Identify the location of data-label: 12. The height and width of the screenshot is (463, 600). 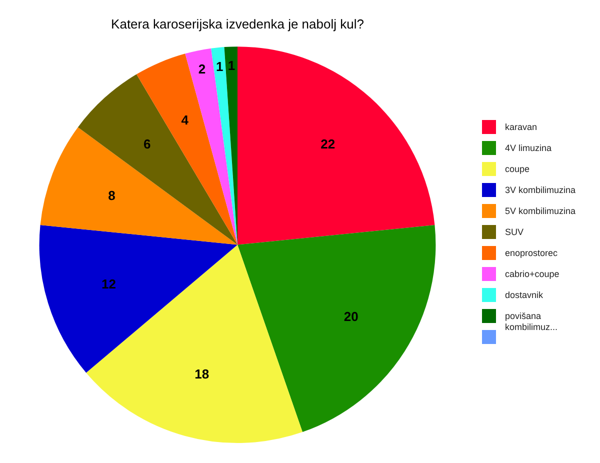
(109, 284).